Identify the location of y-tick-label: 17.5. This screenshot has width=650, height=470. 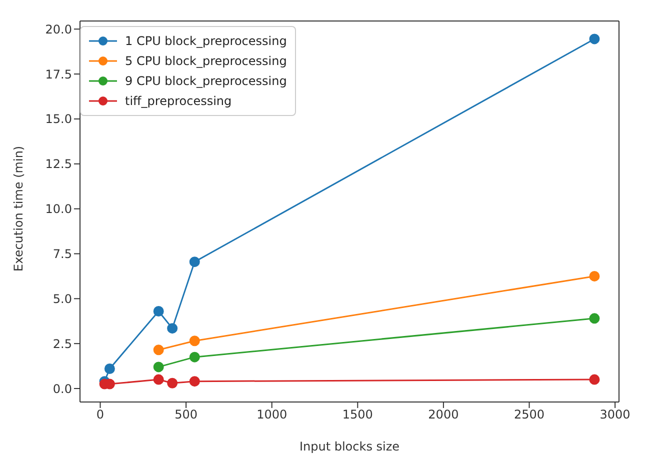
(58, 74).